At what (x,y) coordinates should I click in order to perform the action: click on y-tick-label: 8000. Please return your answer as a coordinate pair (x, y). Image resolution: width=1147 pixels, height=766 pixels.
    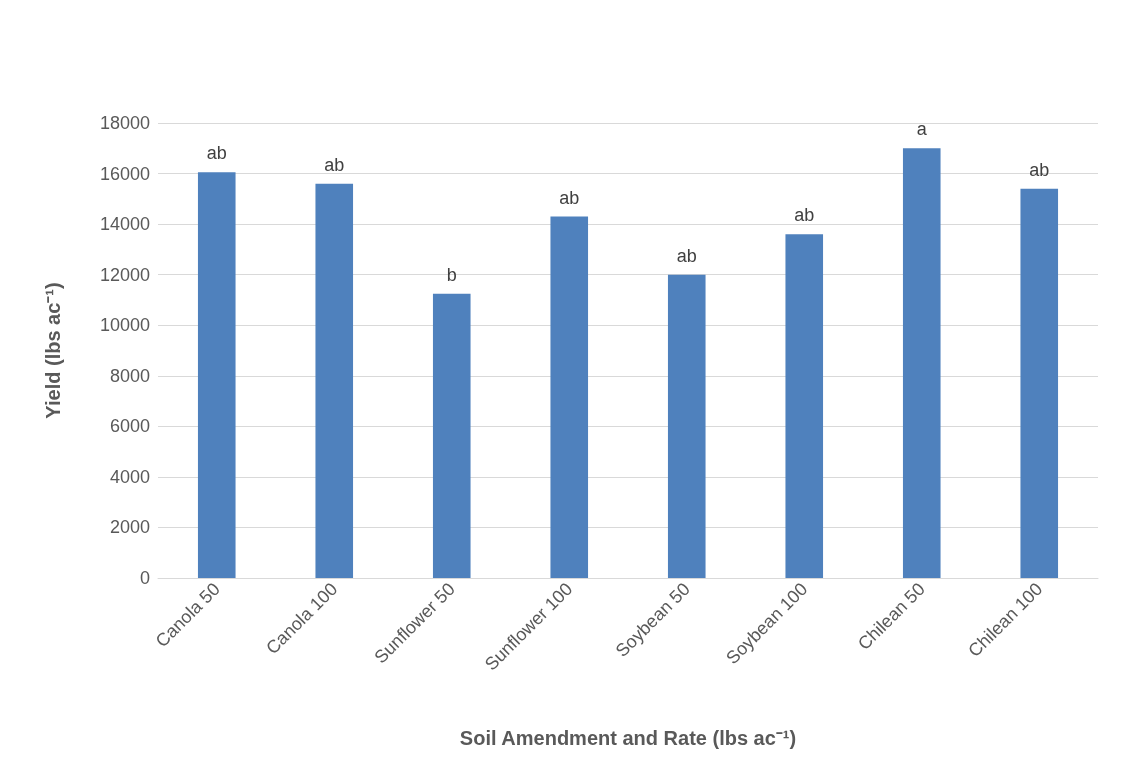
    Looking at the image, I should click on (129, 375).